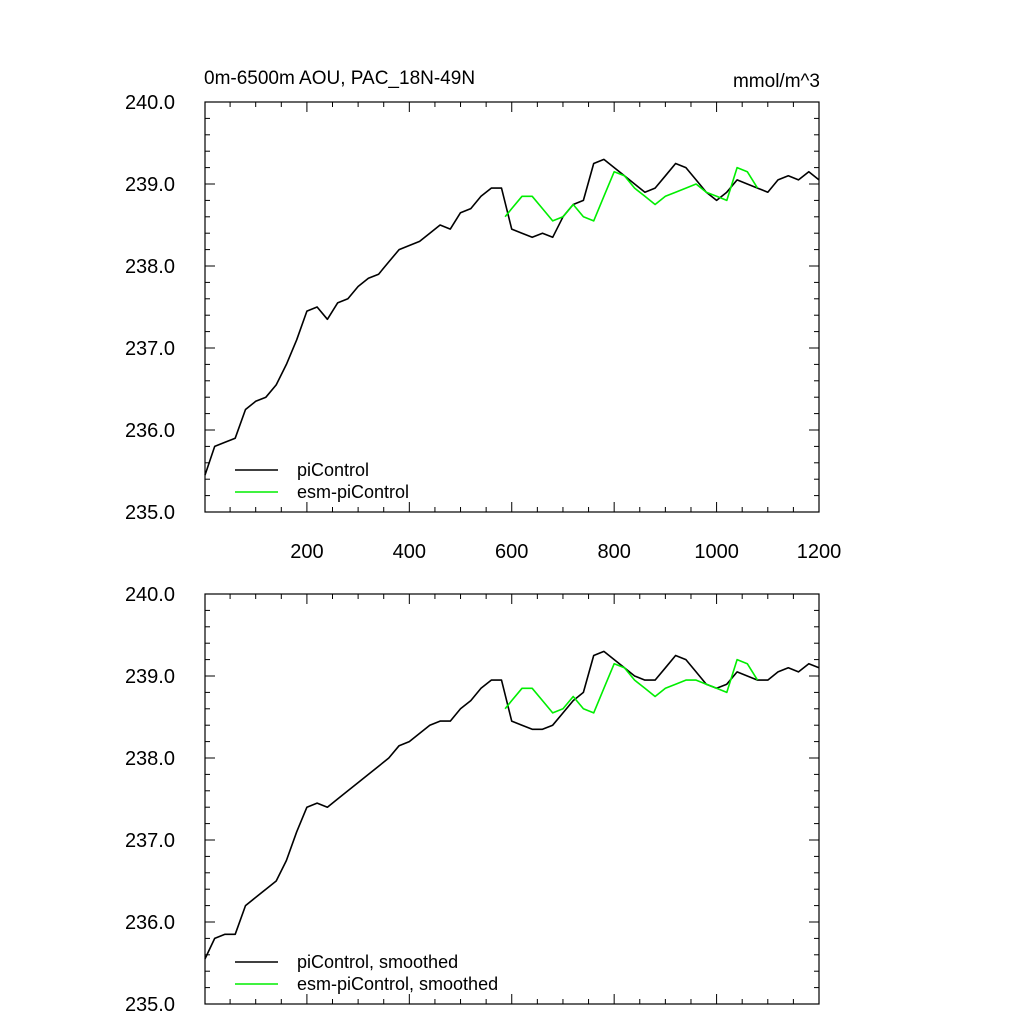 The image size is (1024, 1024). I want to click on panel-title: 0m-6500m AOU, PAC_18N-49N, so click(339, 78).